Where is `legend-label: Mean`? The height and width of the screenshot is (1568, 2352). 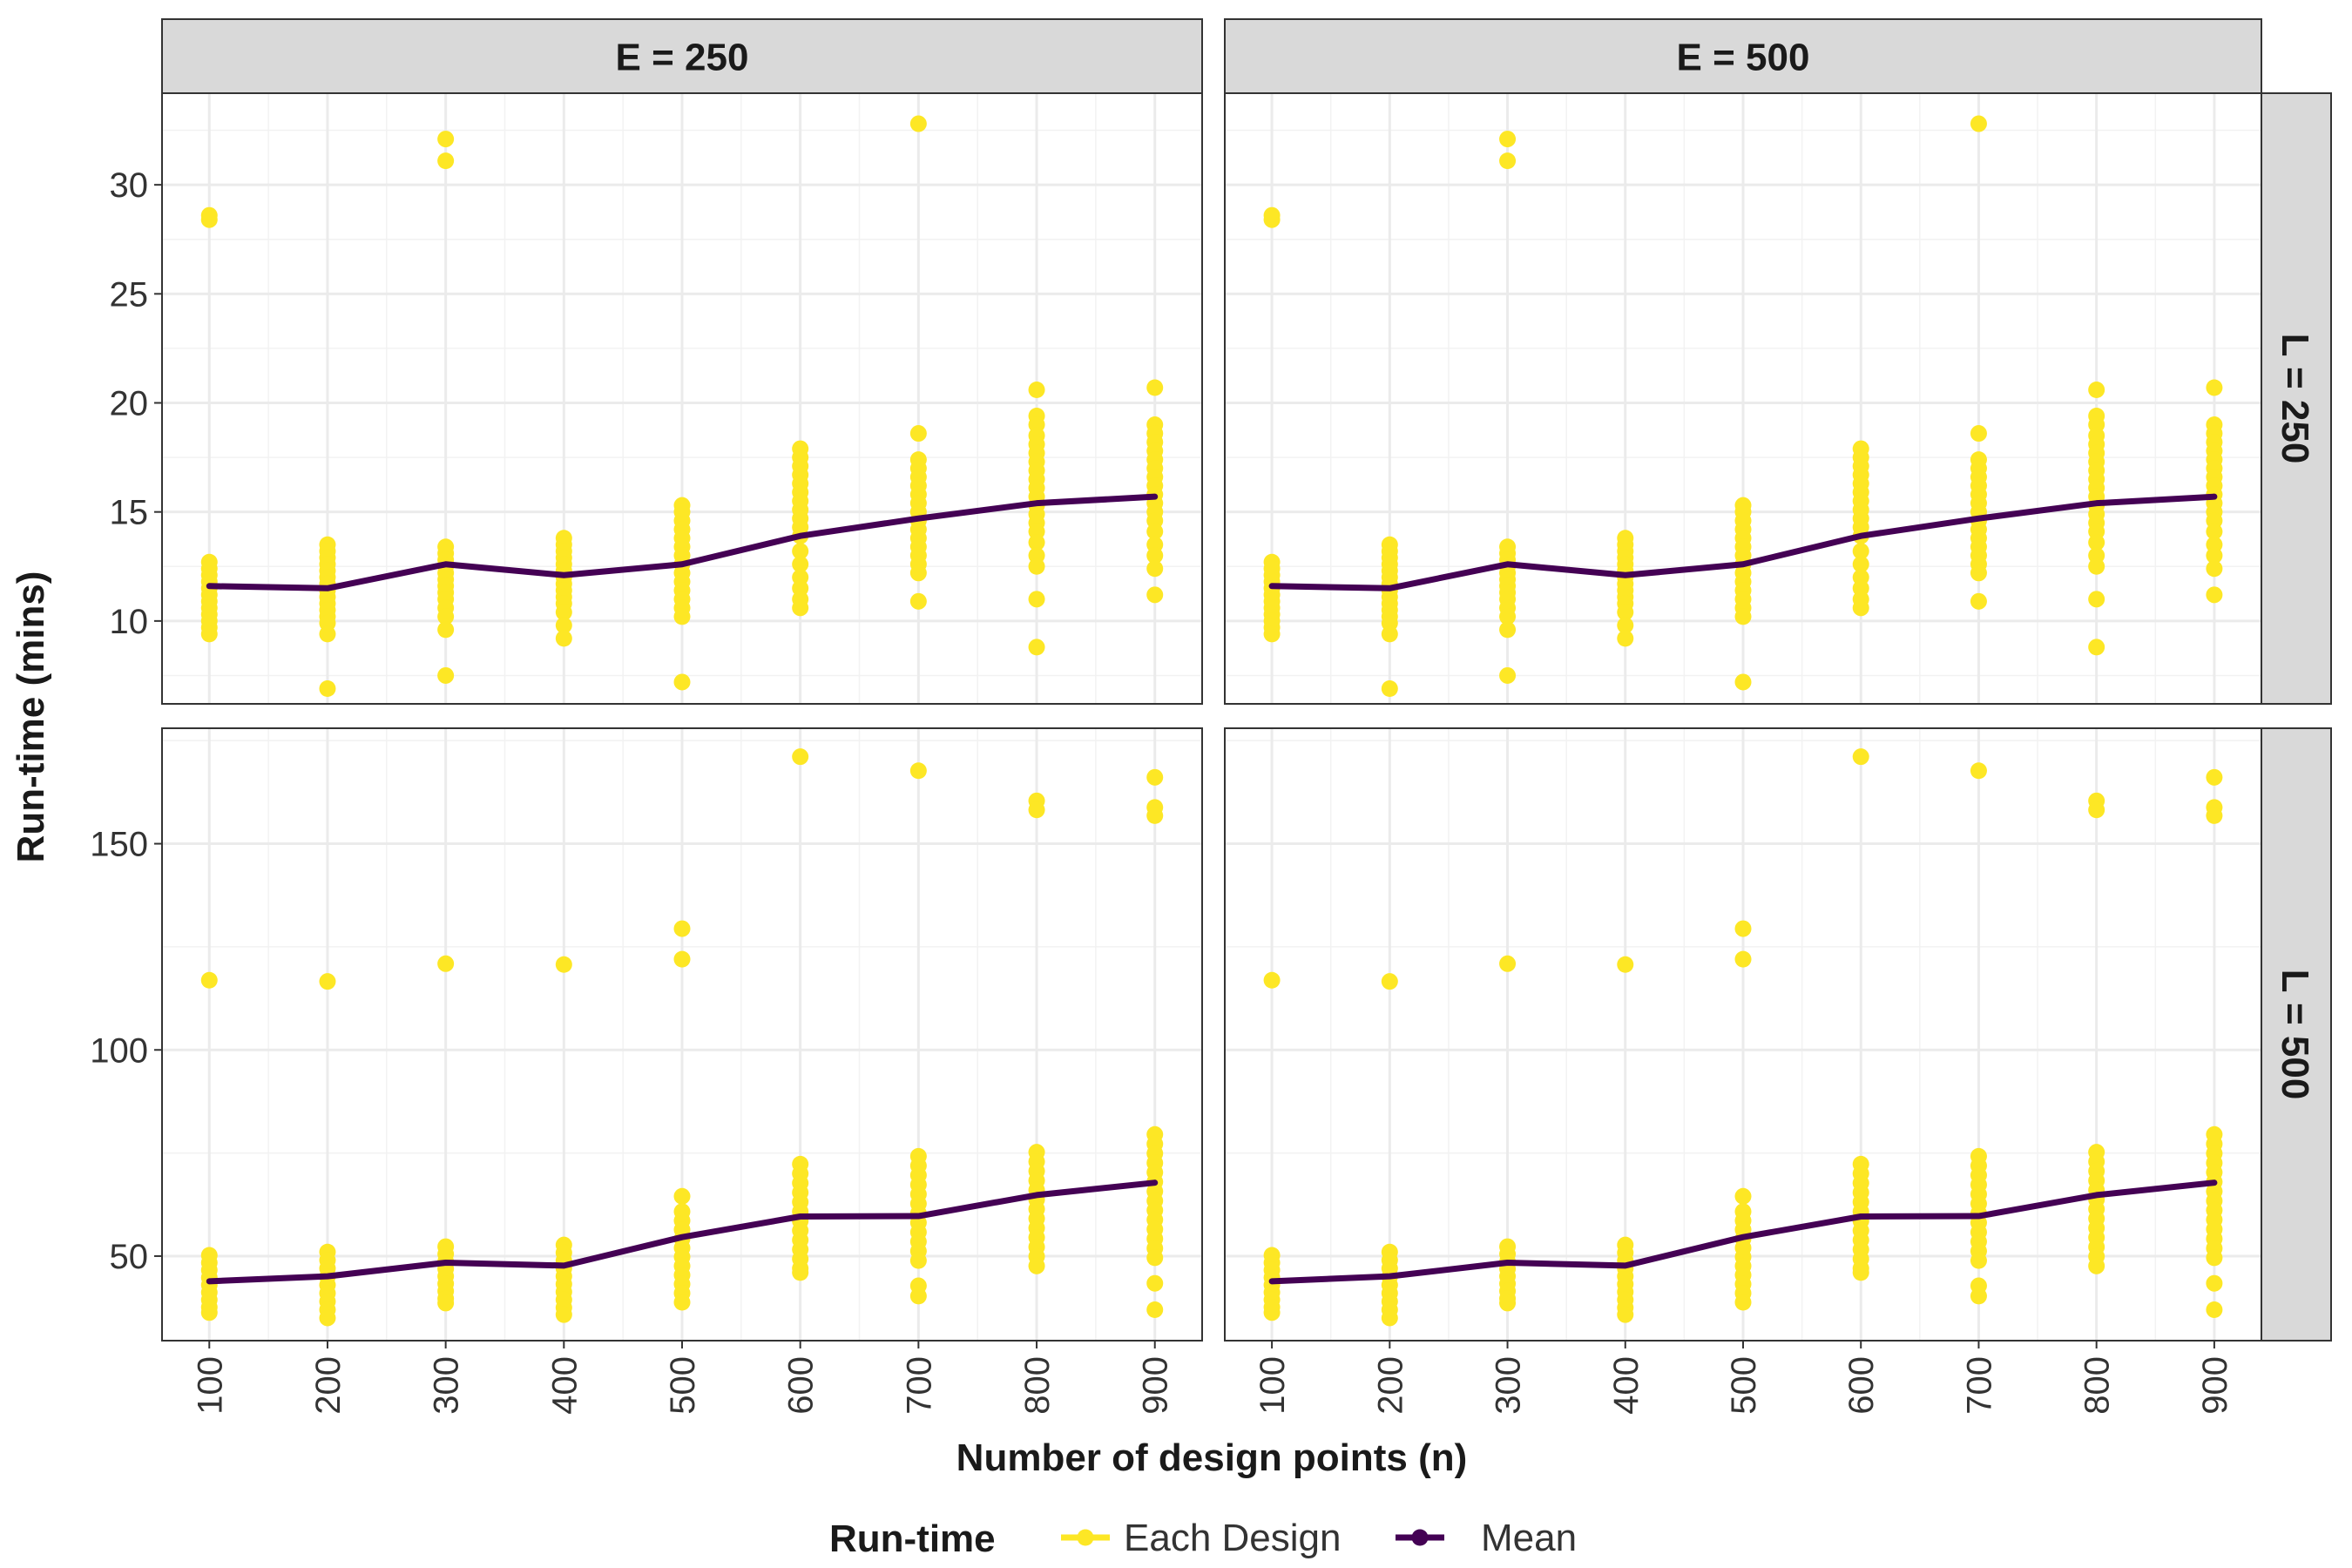
legend-label: Mean is located at coordinates (1529, 1538).